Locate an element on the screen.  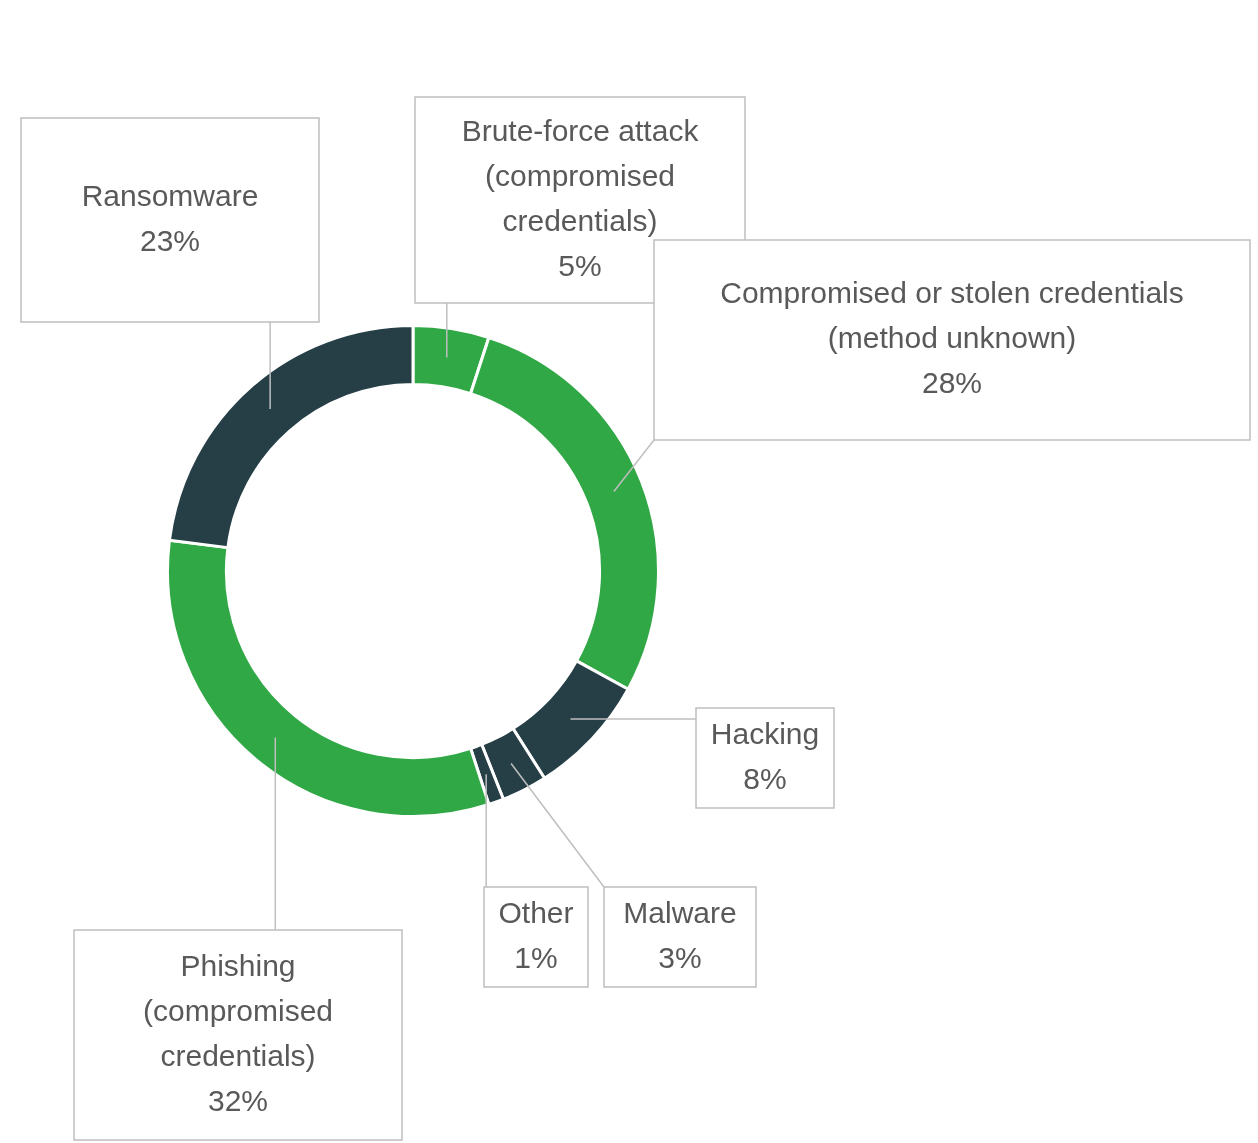
data-label: 32% is located at coordinates (238, 1100).